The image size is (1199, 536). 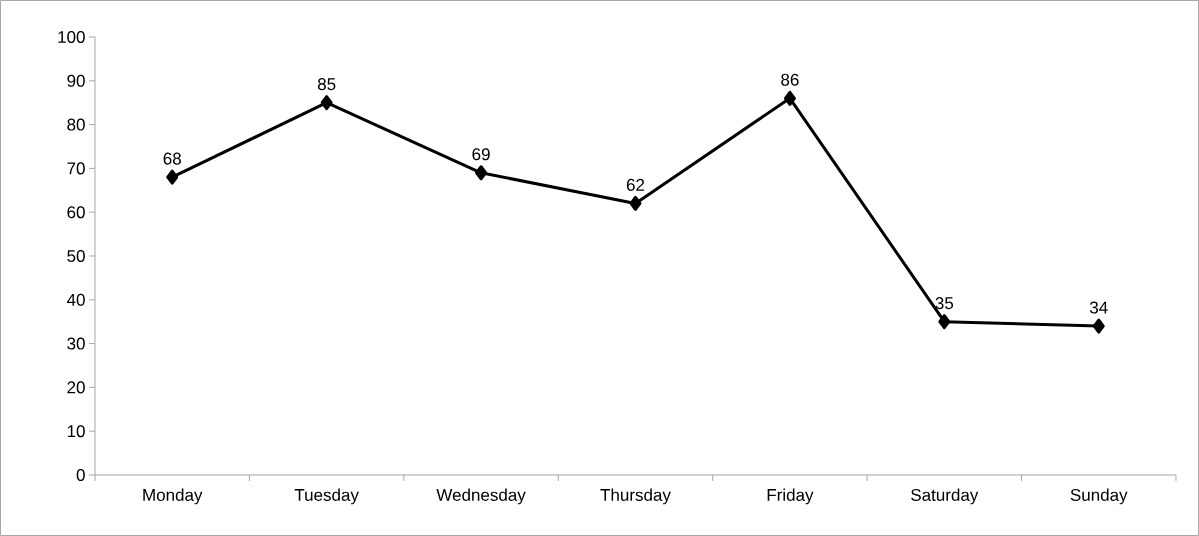 I want to click on y-tick-label: 50, so click(x=76, y=256).